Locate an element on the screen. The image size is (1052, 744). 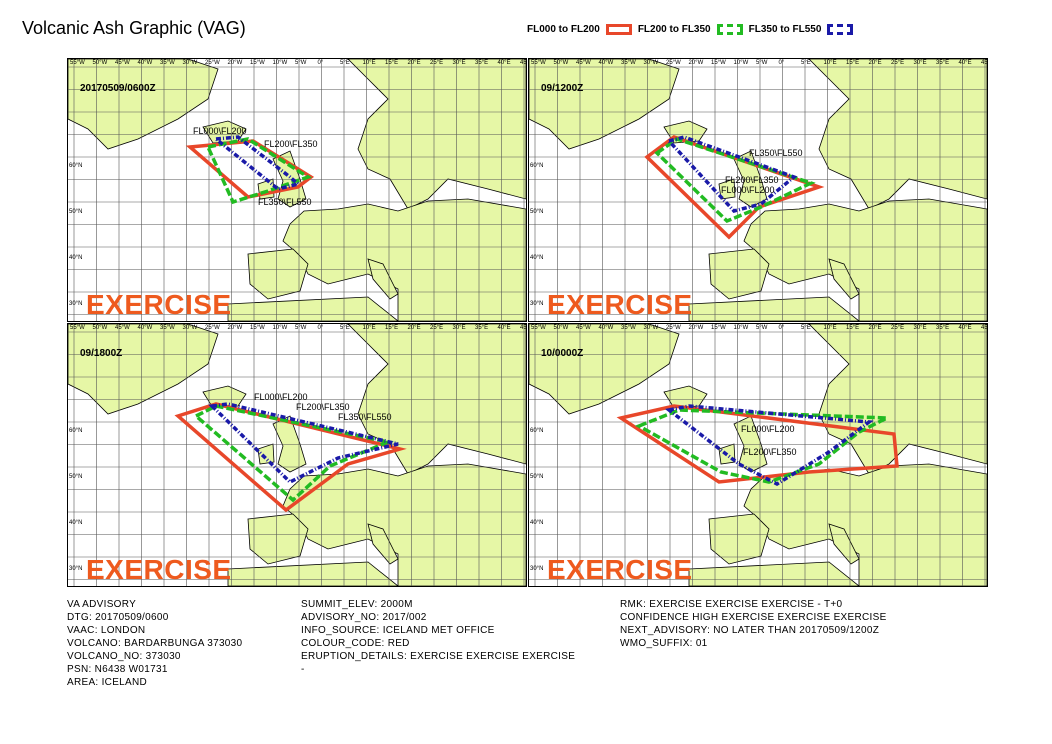
legend-label-fl200-fl350: FL200 to FL350 is located at coordinates (674, 29).